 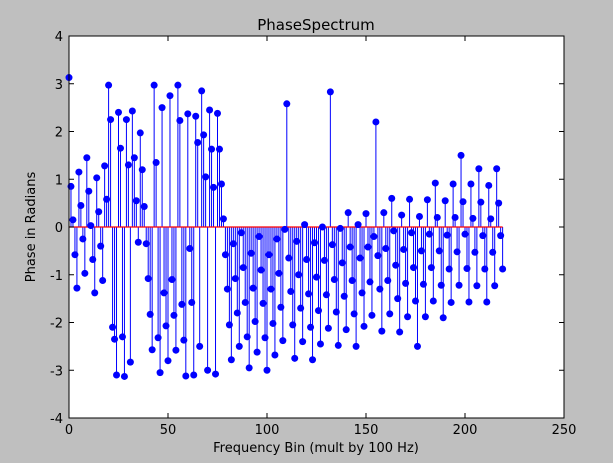 I want to click on y-tick-label: -4, so click(x=56, y=419).